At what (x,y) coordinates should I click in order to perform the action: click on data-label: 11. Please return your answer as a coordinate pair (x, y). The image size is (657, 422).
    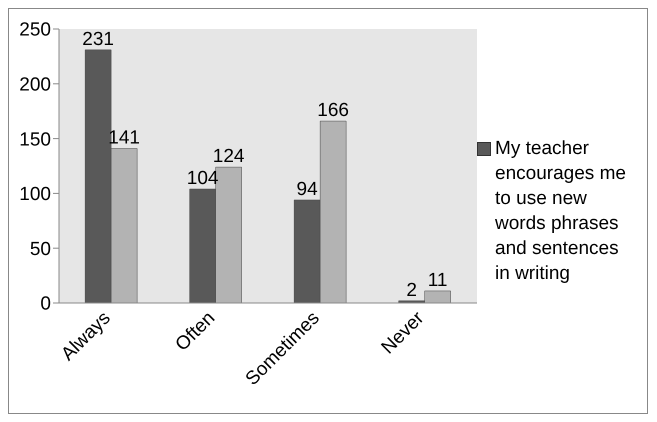
    Looking at the image, I should click on (438, 280).